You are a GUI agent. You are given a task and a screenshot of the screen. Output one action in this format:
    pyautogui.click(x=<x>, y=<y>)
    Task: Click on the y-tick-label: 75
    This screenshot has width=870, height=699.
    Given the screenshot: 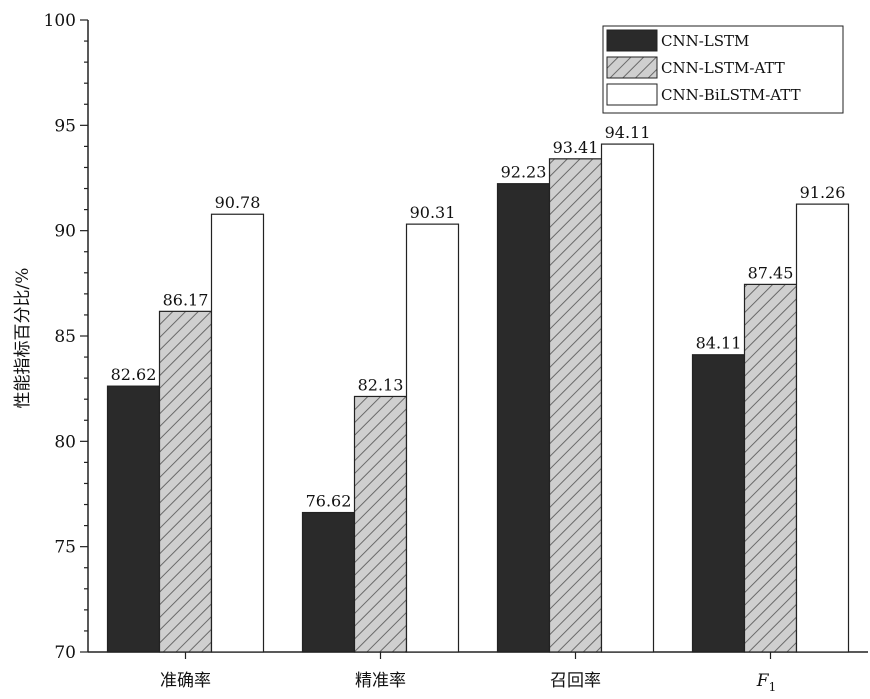 What is the action you would take?
    pyautogui.click(x=65, y=548)
    